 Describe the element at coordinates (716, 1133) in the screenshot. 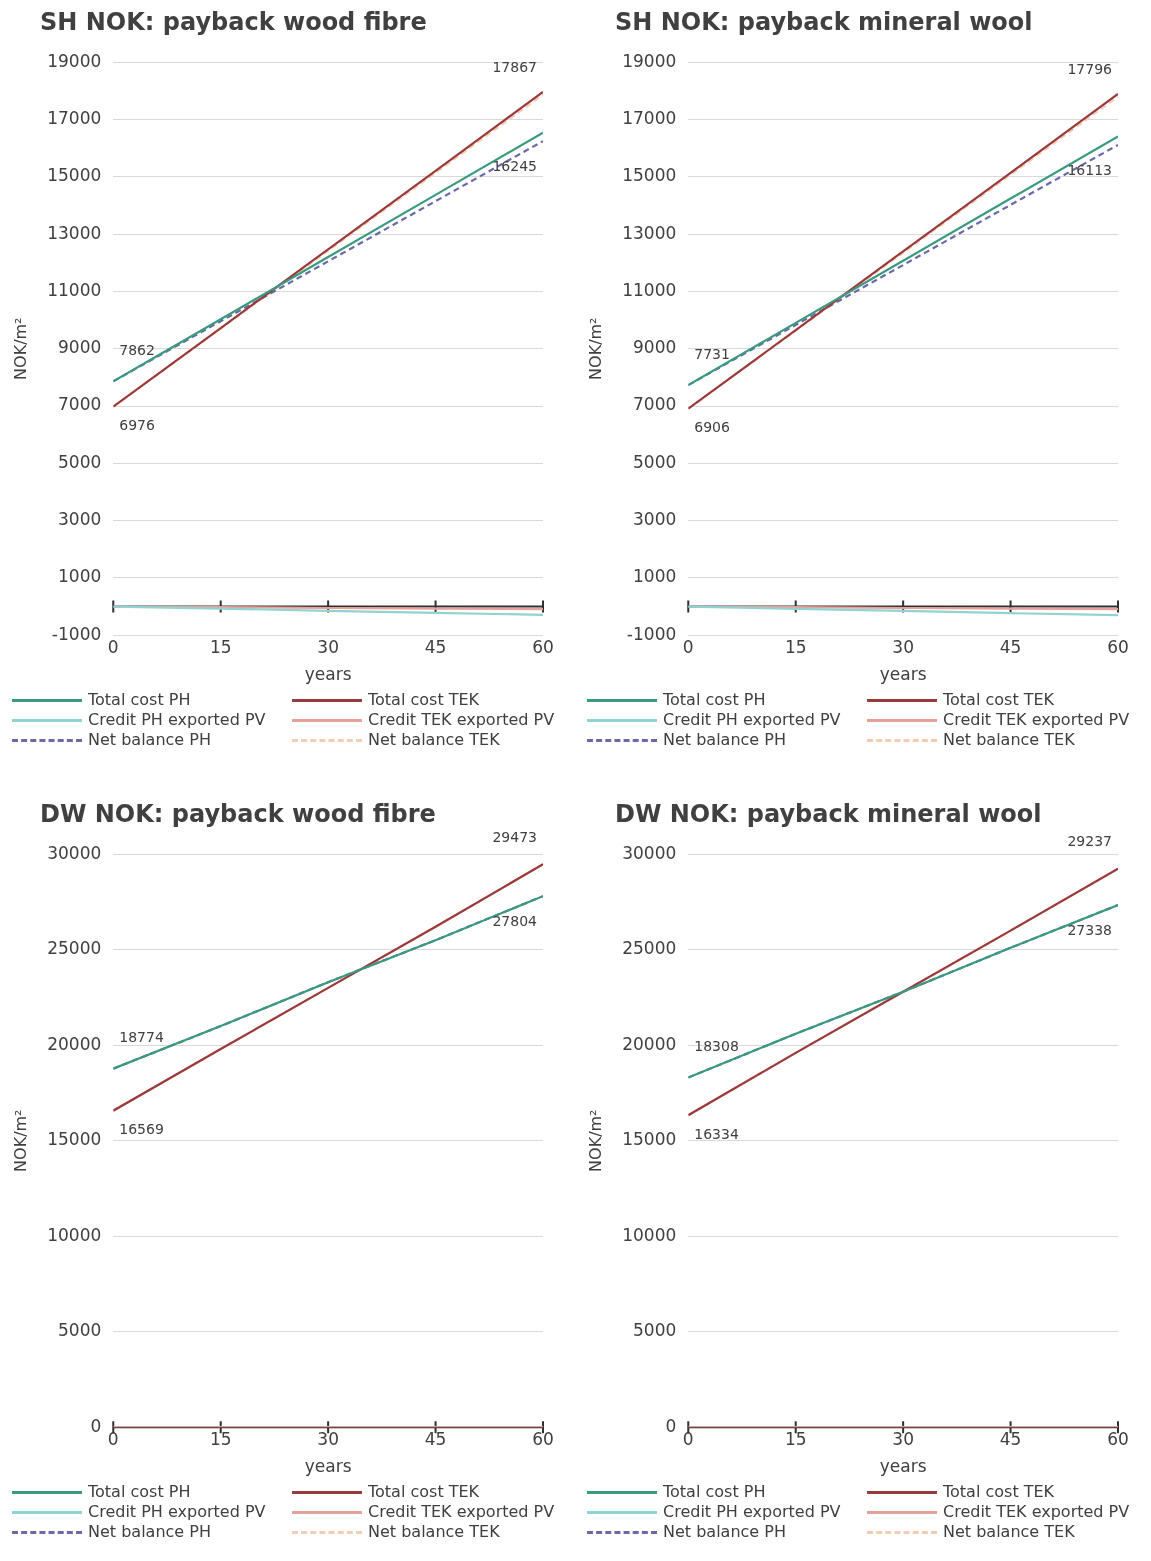

I see `data-label: 16334` at that location.